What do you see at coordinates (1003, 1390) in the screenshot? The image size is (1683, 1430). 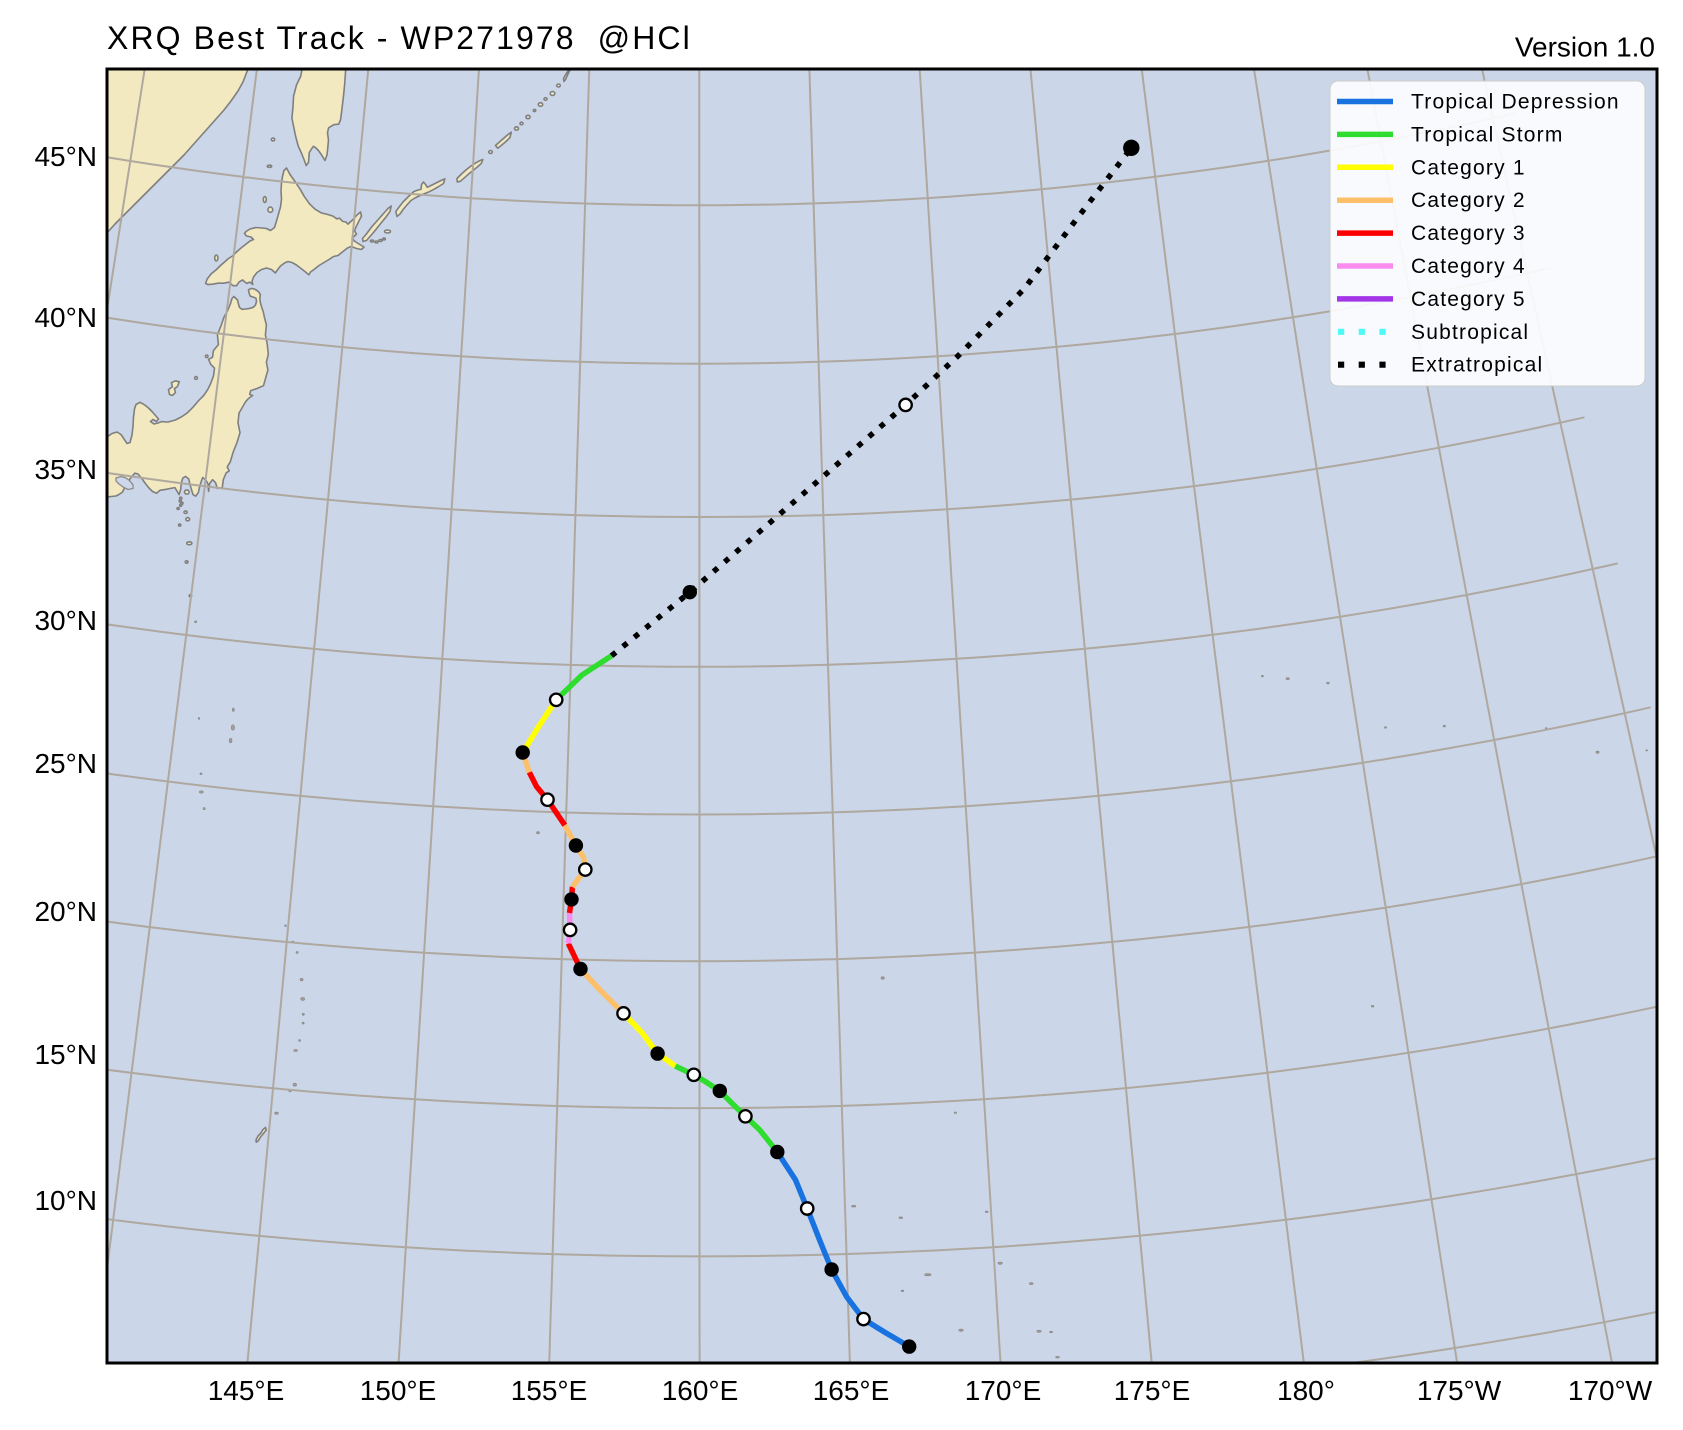 I see `svg-text: 170°E` at bounding box center [1003, 1390].